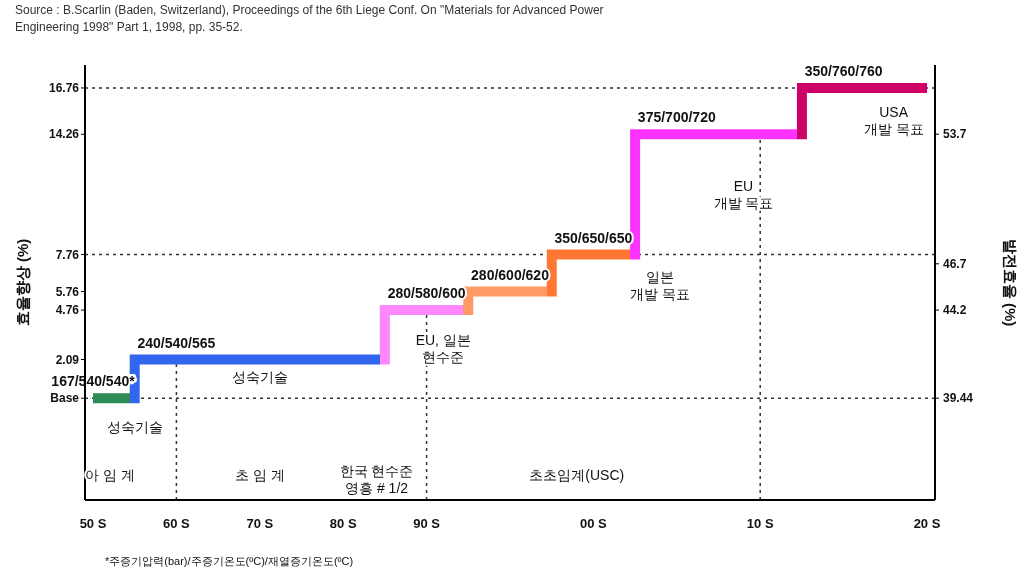 This screenshot has height=580, width=1025. What do you see at coordinates (955, 263) in the screenshot?
I see `y2-tick-label: 46.7` at bounding box center [955, 263].